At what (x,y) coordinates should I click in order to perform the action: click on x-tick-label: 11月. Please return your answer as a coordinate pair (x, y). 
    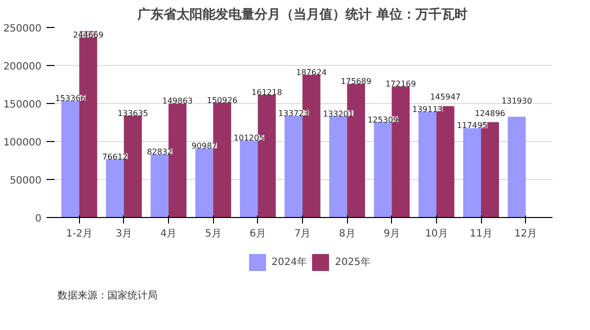
    Looking at the image, I should click on (481, 234).